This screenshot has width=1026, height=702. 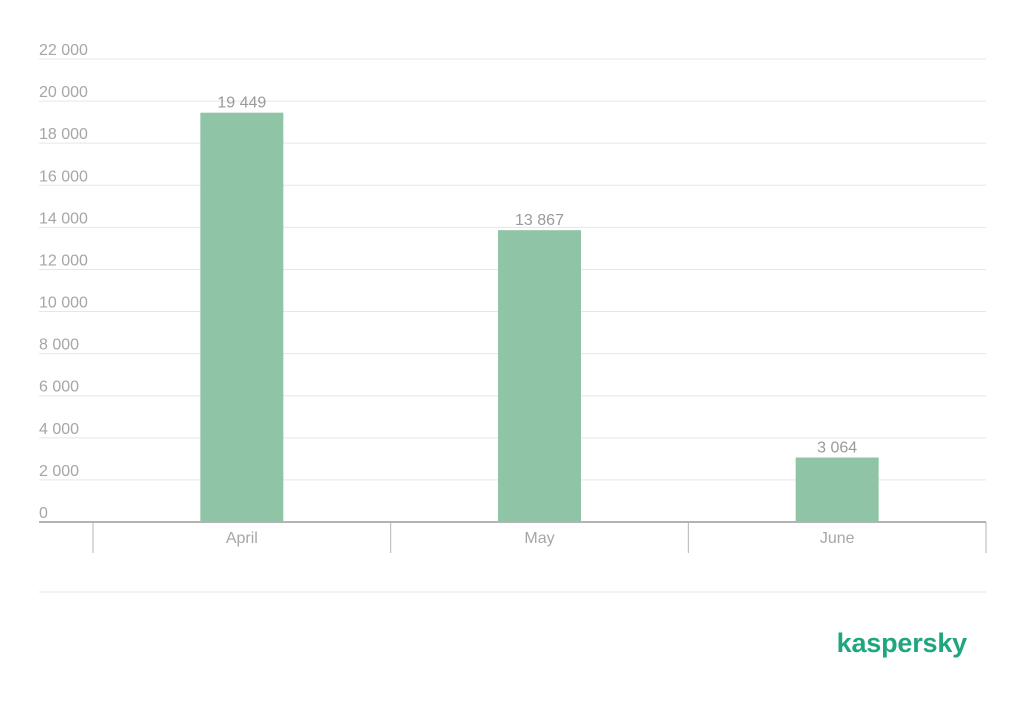 What do you see at coordinates (242, 538) in the screenshot?
I see `x-tick-label: April` at bounding box center [242, 538].